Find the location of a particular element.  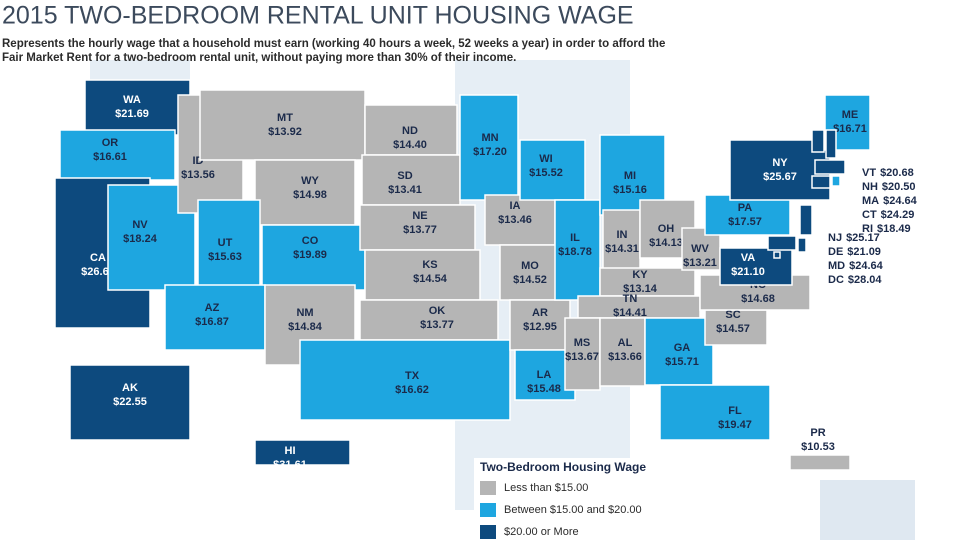

state-abbr: WI is located at coordinates (545, 159).